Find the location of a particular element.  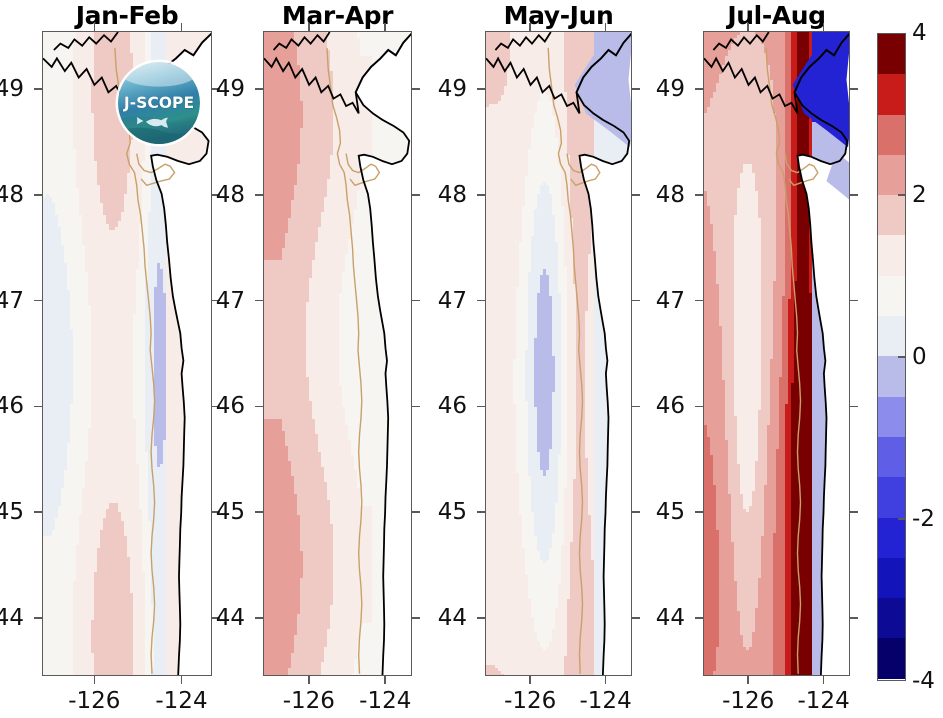

y-axis-label: 45 is located at coordinates (230, 512).